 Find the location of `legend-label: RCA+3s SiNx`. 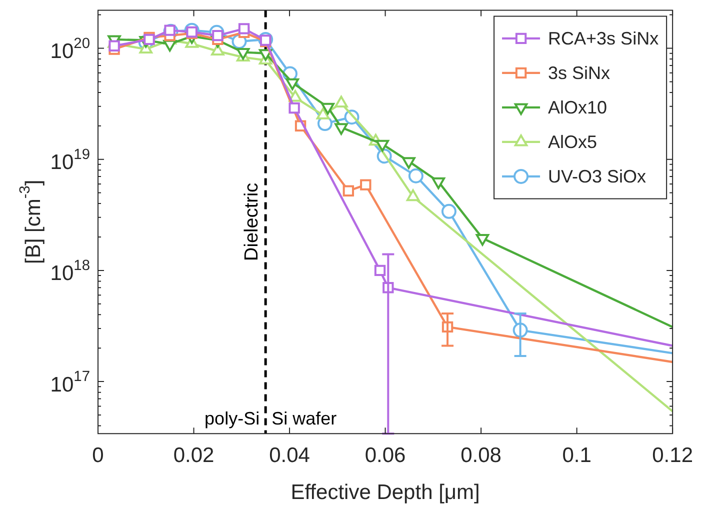

legend-label: RCA+3s SiNx is located at coordinates (603, 38).